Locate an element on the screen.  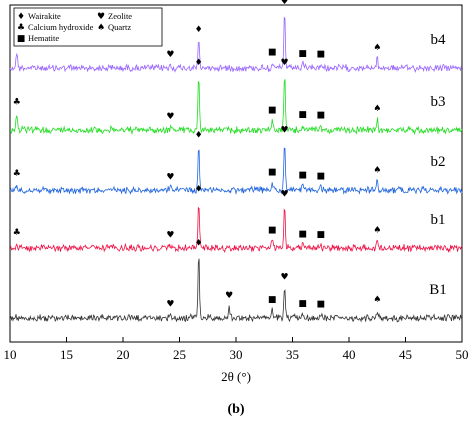
legend-symbol: ♦ is located at coordinates (21, 17).